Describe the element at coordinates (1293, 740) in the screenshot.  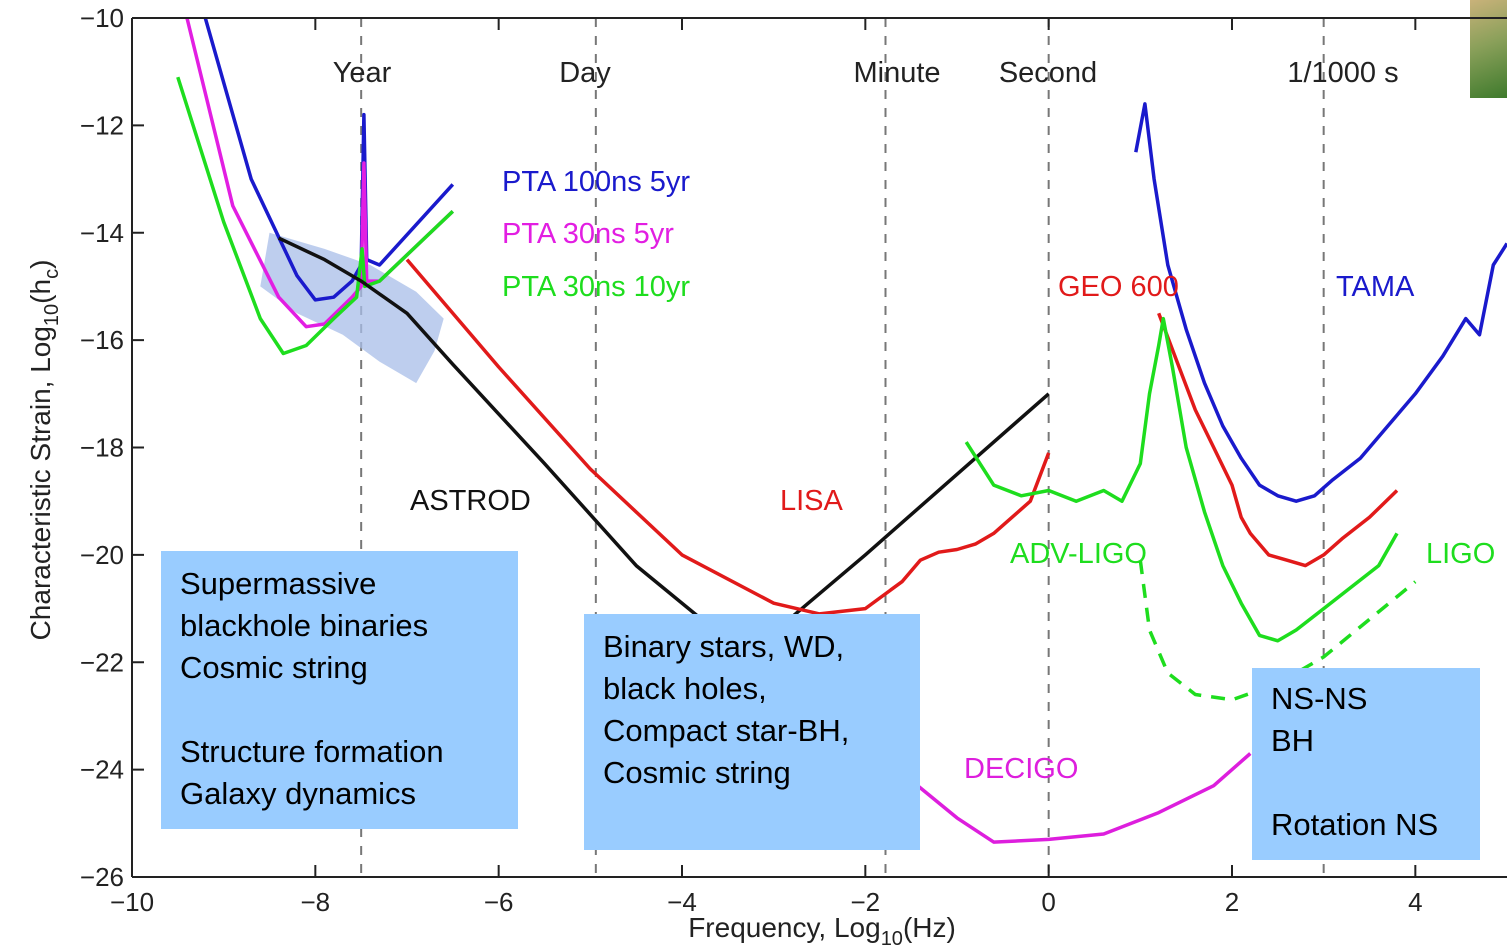
I see `annotation-line: BH` at that location.